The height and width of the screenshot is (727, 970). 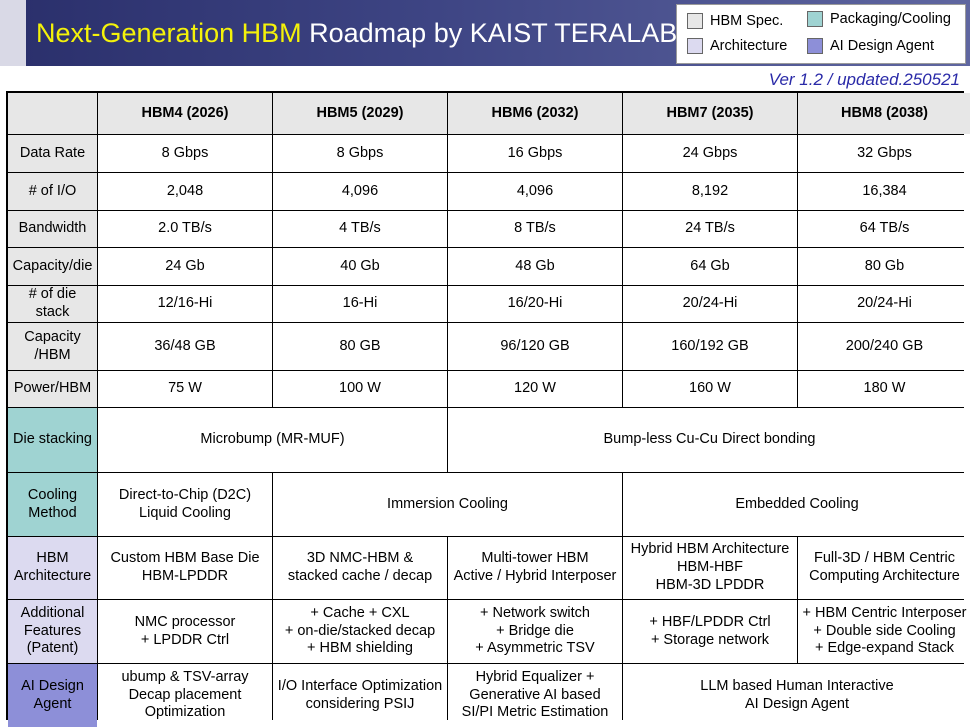 What do you see at coordinates (710, 631) in the screenshot?
I see `table-cell: + HBF/LPDDR Ctrl + Storage network` at bounding box center [710, 631].